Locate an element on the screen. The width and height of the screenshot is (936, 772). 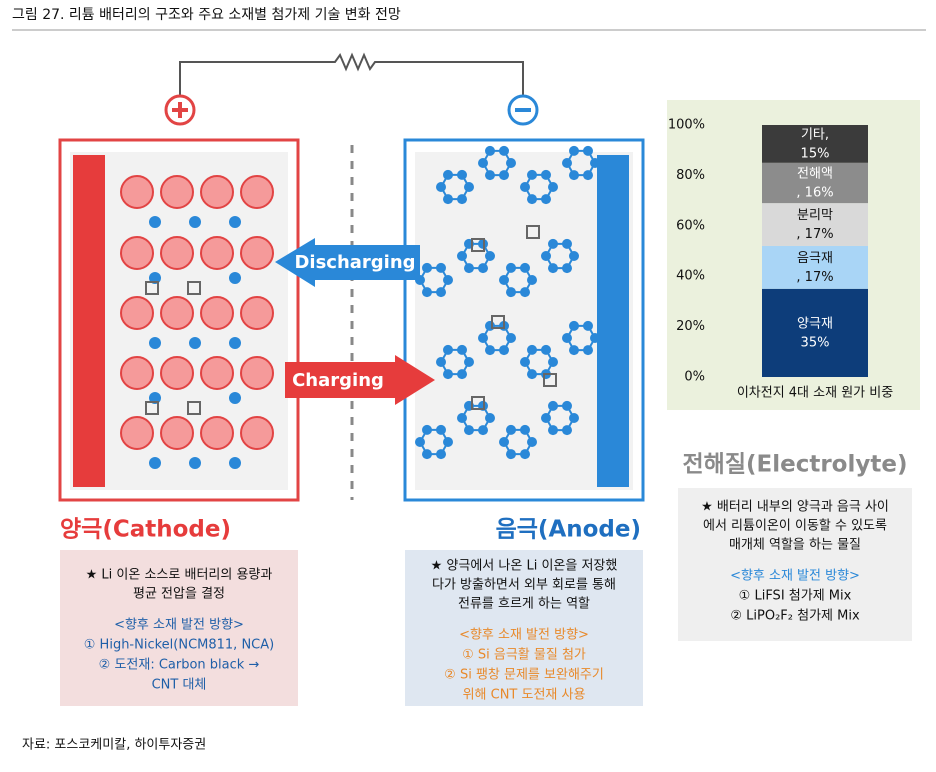
segment-name: 양극재 is located at coordinates (815, 323).